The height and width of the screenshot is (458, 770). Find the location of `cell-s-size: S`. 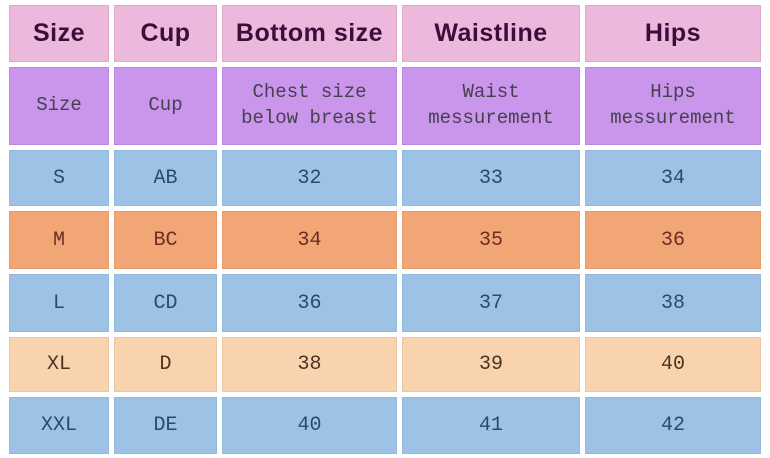

cell-s-size: S is located at coordinates (59, 178).